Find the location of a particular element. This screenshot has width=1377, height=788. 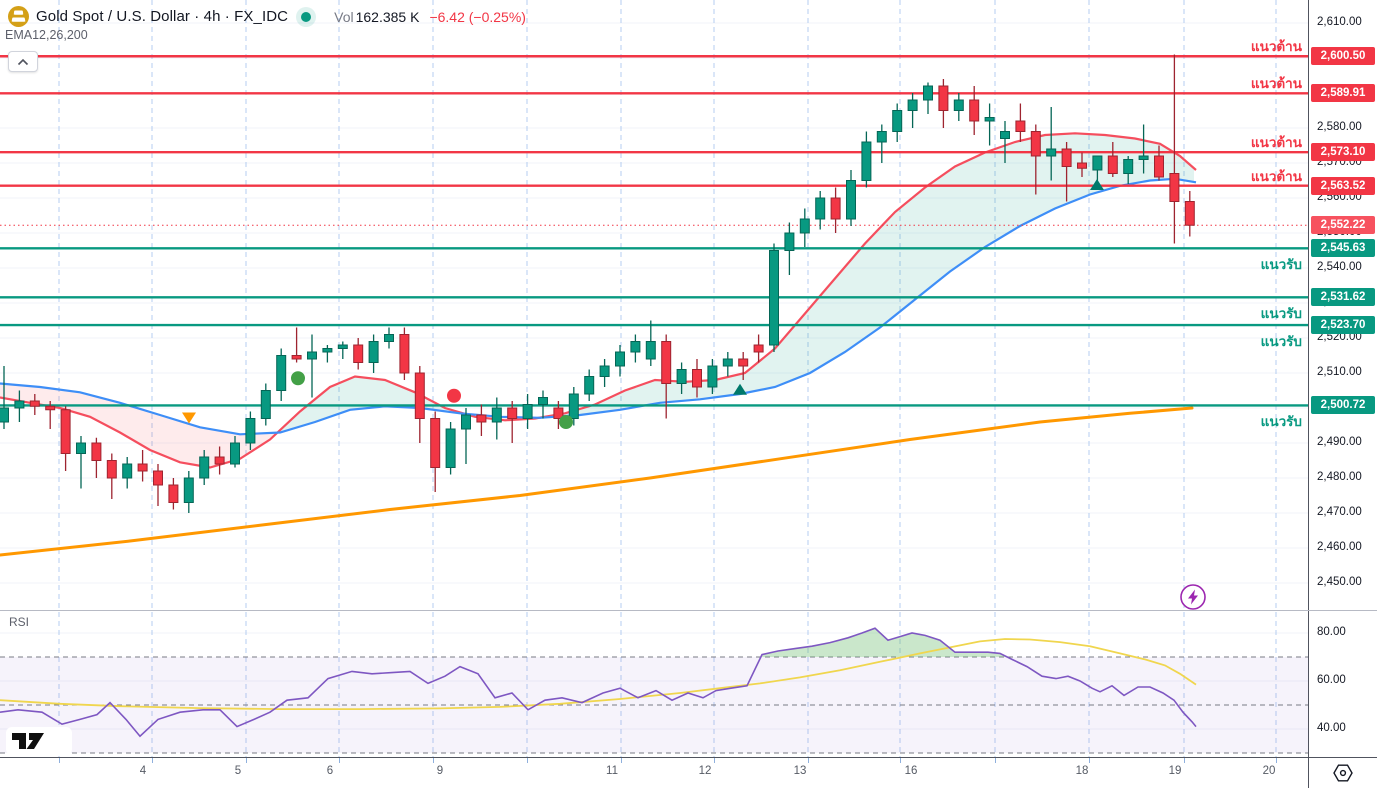

flash-events-button is located at coordinates (1193, 597).